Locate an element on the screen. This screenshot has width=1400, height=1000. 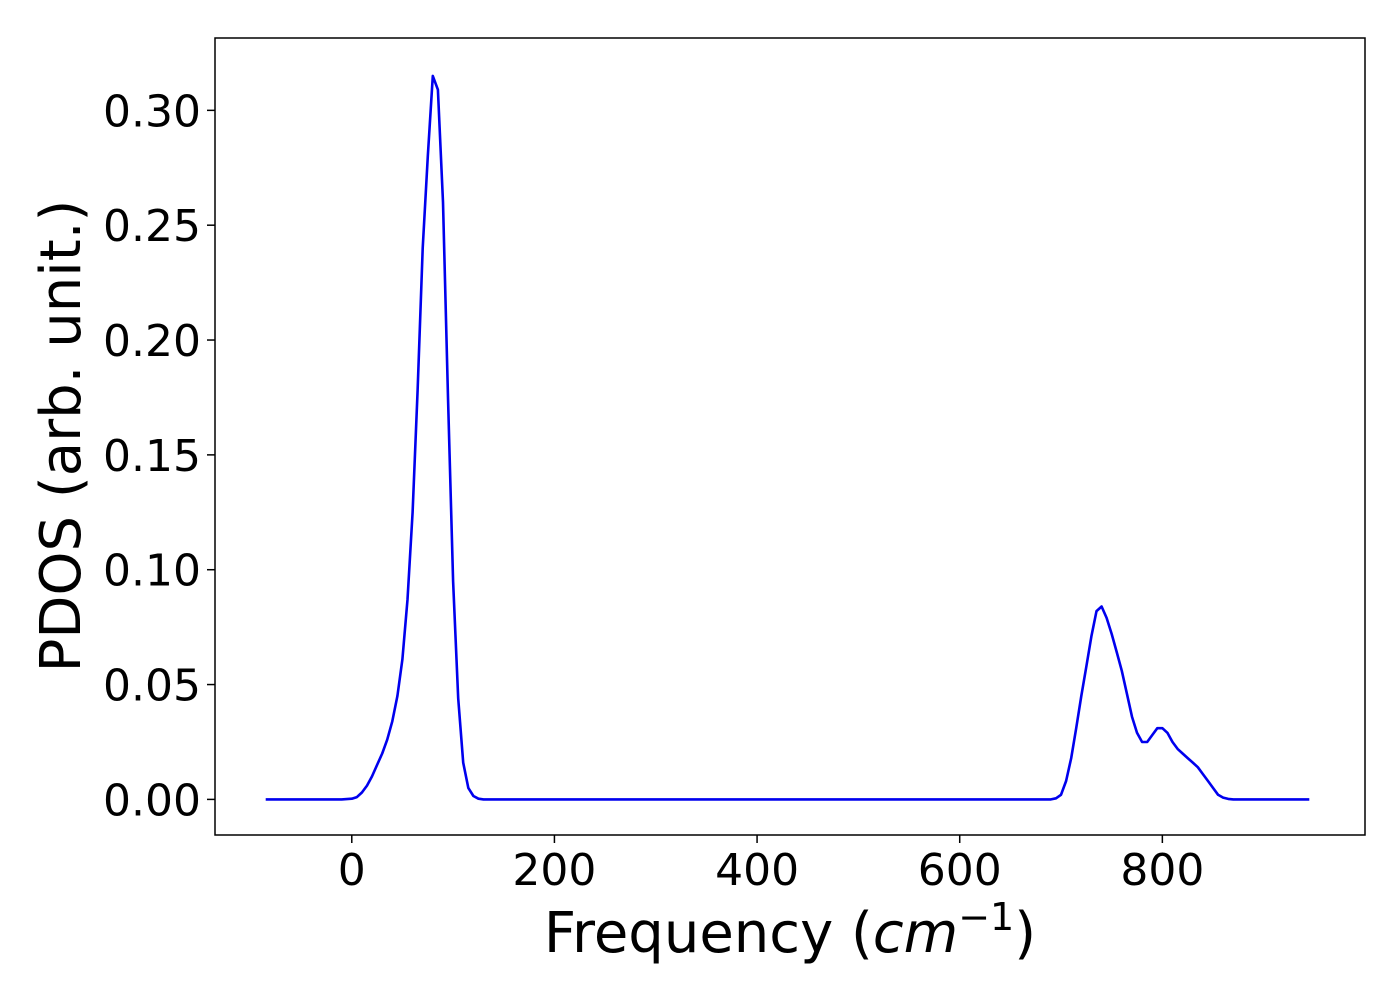
y-tick-label: 0.15 is located at coordinates (152, 456).